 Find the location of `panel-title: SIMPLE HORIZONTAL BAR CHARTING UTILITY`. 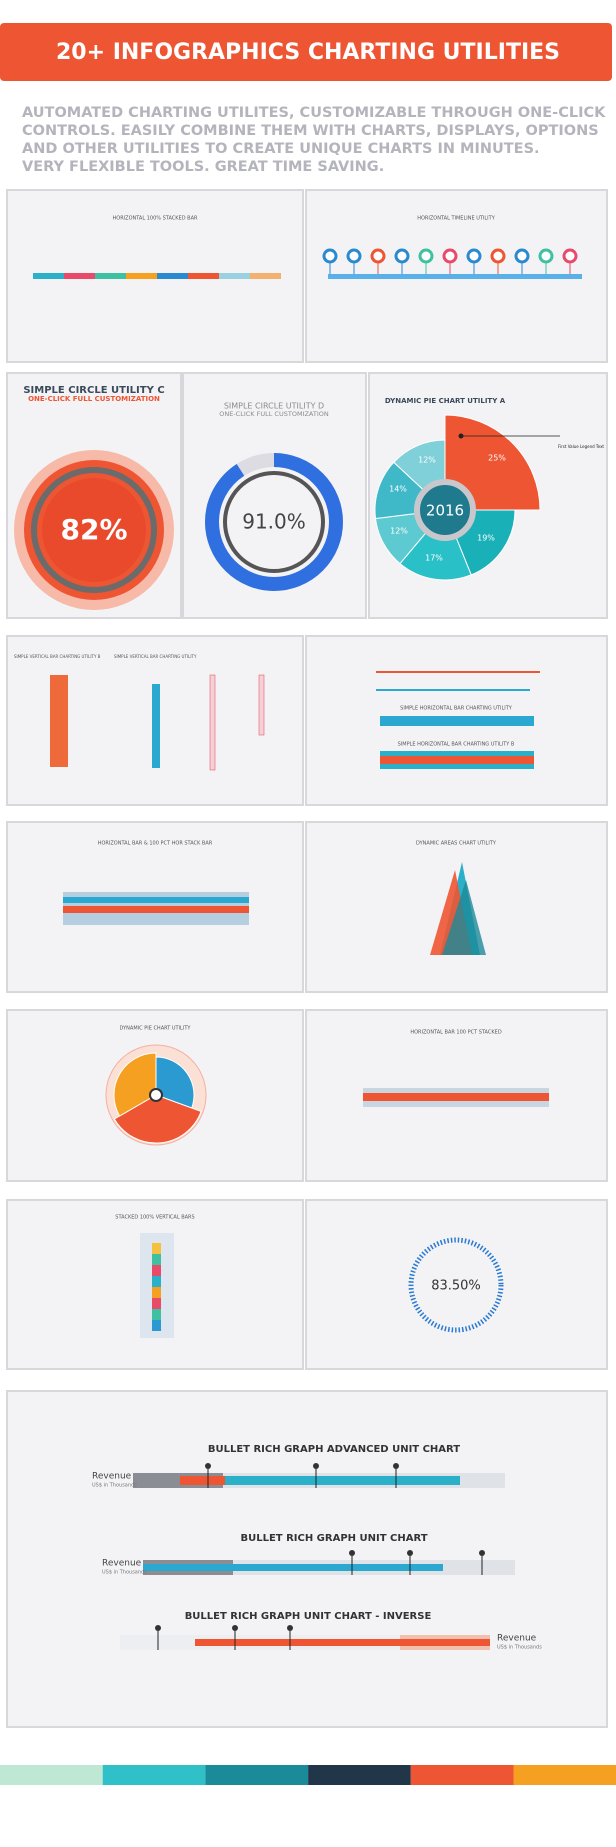

panel-title: SIMPLE HORIZONTAL BAR CHARTING UTILITY is located at coordinates (456, 709).